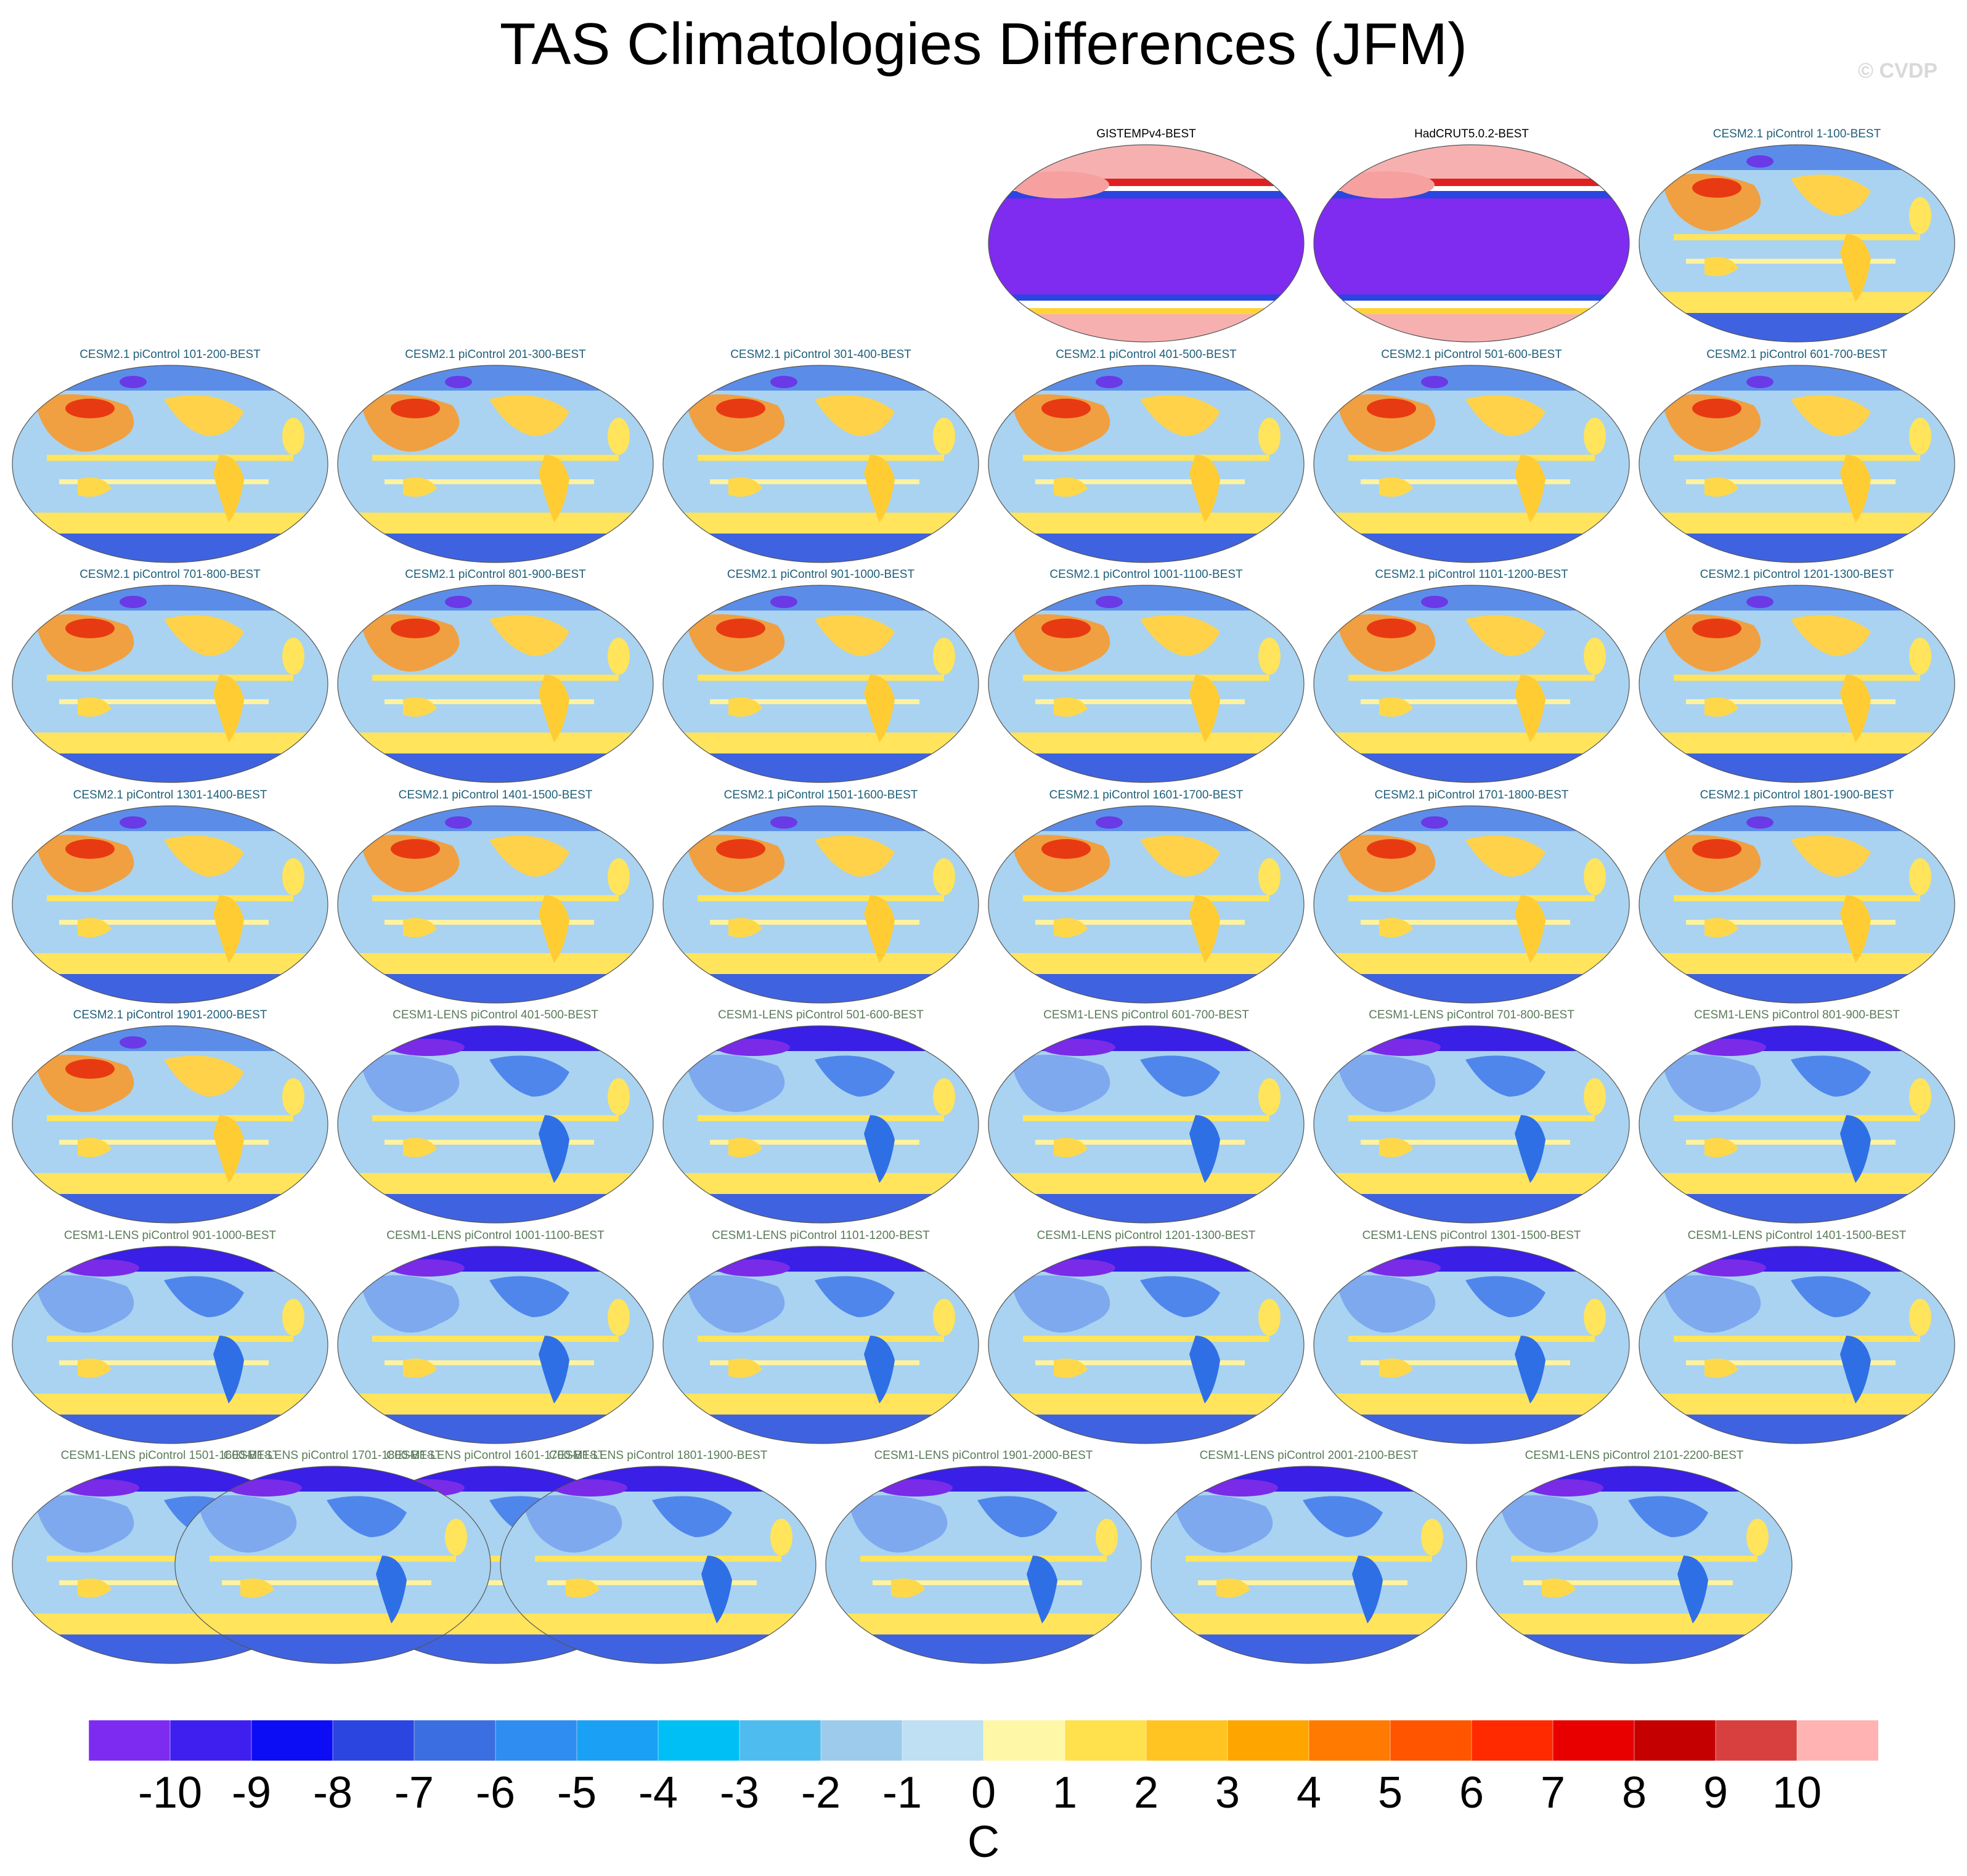 This screenshot has width=1967, height=1876. I want to click on map-panel: CESM2.1 piControl 1901-2000-BEST, so click(170, 1117).